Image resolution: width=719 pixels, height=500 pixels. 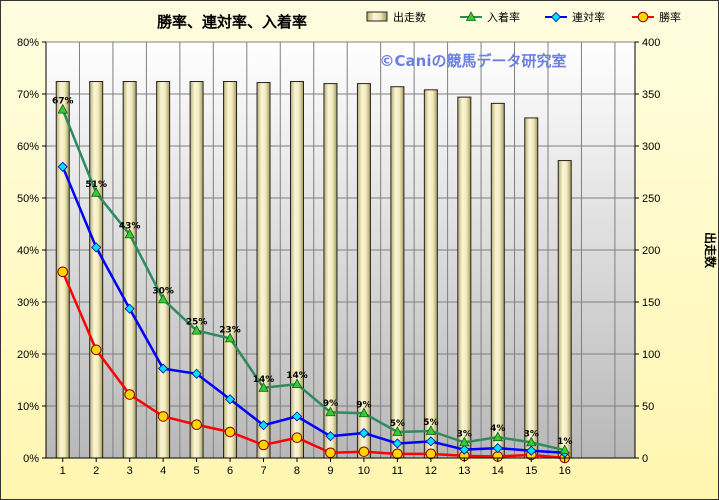 I want to click on tick-label-y-right: 150, so click(x=651, y=303).